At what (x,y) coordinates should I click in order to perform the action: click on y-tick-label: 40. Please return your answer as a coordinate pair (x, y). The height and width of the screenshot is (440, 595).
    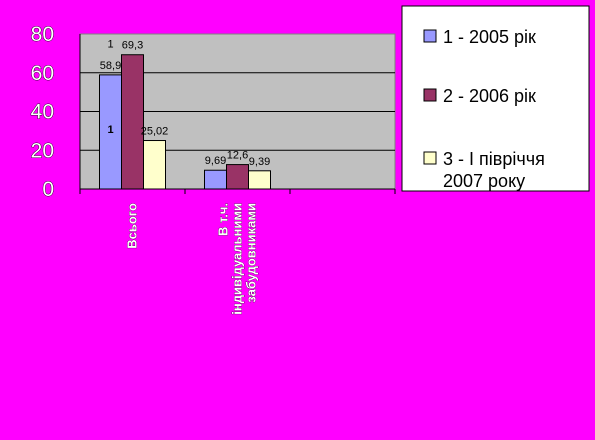
    Looking at the image, I should click on (42, 112).